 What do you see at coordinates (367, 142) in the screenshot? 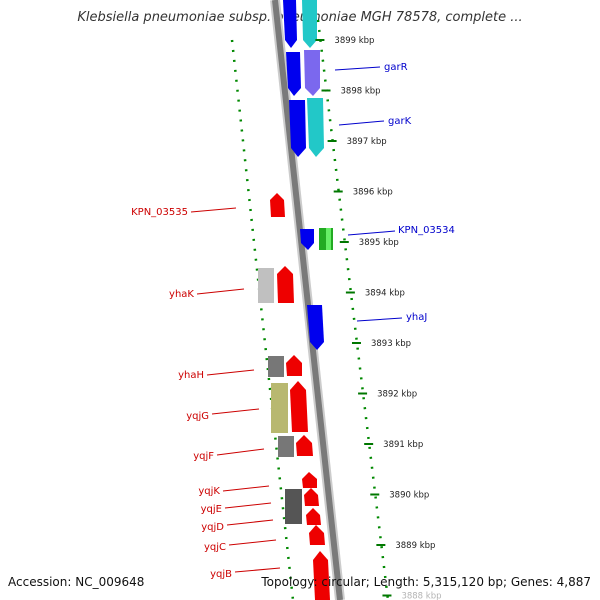
I see `scale-label-3897: 3897 kbp` at bounding box center [367, 142].